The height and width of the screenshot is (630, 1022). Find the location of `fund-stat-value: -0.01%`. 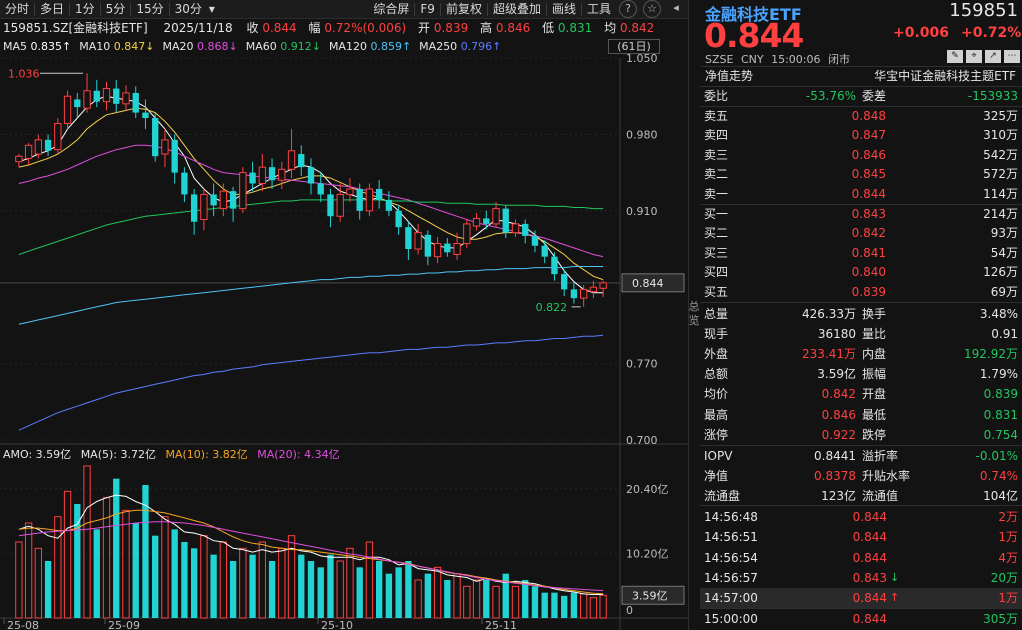

fund-stat-value: -0.01% is located at coordinates (996, 456).